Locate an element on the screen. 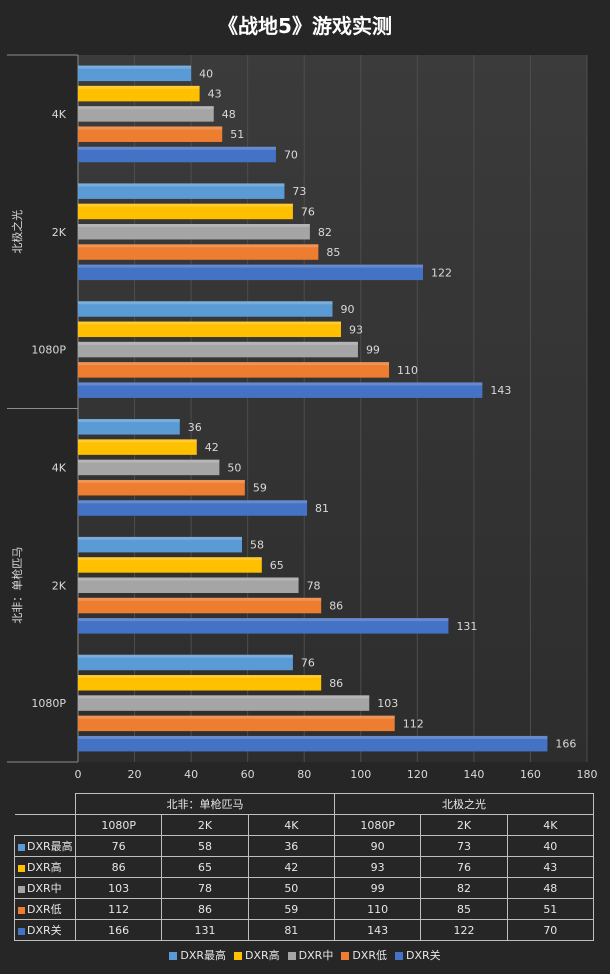 Image resolution: width=610 pixels, height=974 pixels. category-label: 4K is located at coordinates (59, 114).